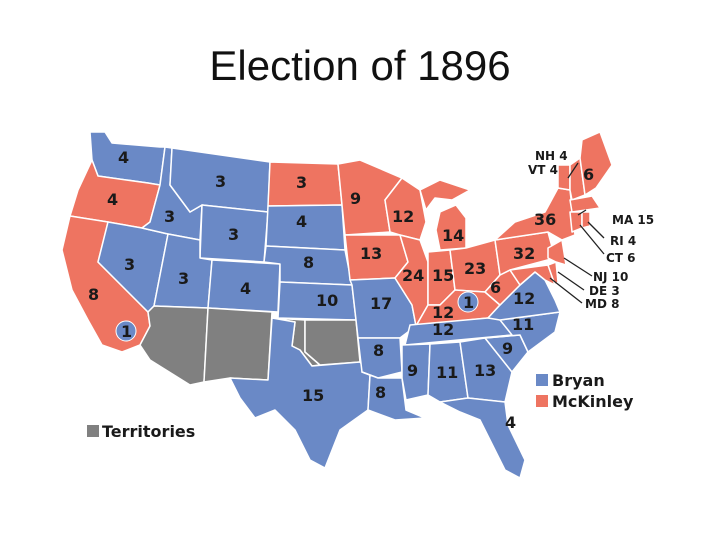  Describe the element at coordinates (593, 401) in the screenshot. I see `legend-mckinley-label: McKinley` at that location.